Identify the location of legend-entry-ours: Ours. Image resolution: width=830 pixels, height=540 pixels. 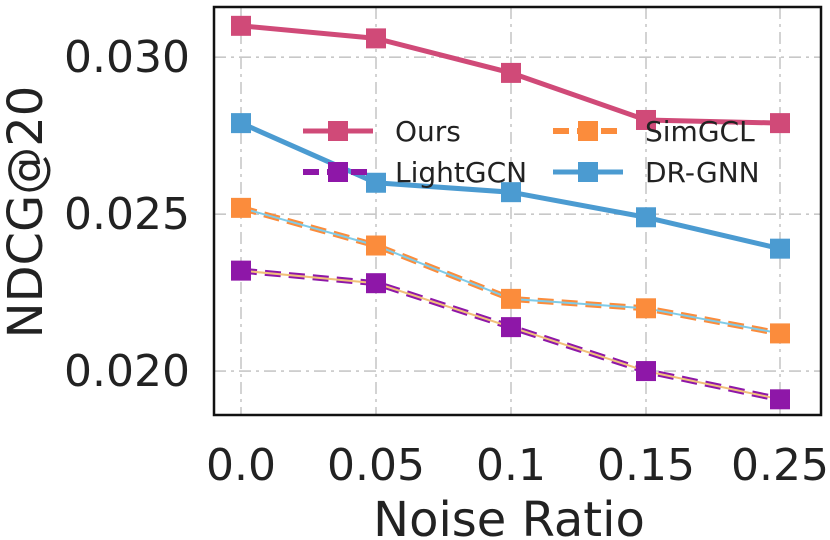
(382, 131).